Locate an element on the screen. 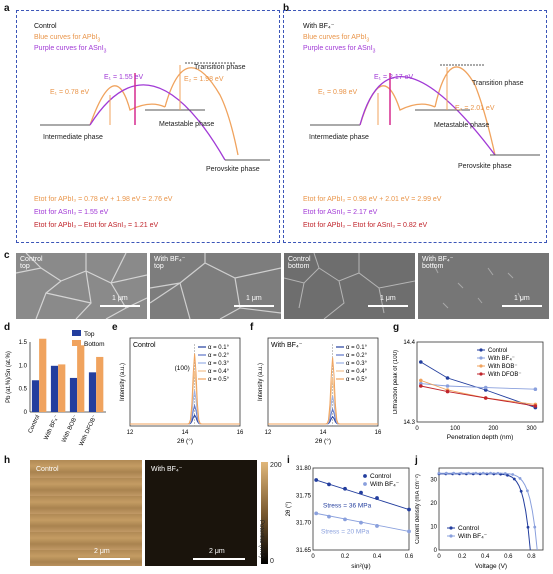 The image size is (553, 574). y-tick-label: 0.5 is located at coordinates (23, 390).